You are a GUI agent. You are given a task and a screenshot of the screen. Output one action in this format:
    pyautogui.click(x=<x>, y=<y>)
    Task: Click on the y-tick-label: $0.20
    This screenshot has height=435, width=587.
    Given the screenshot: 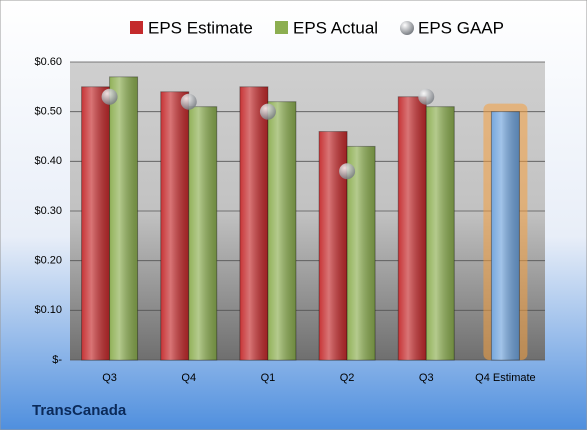 What is the action you would take?
    pyautogui.click(x=48, y=261)
    